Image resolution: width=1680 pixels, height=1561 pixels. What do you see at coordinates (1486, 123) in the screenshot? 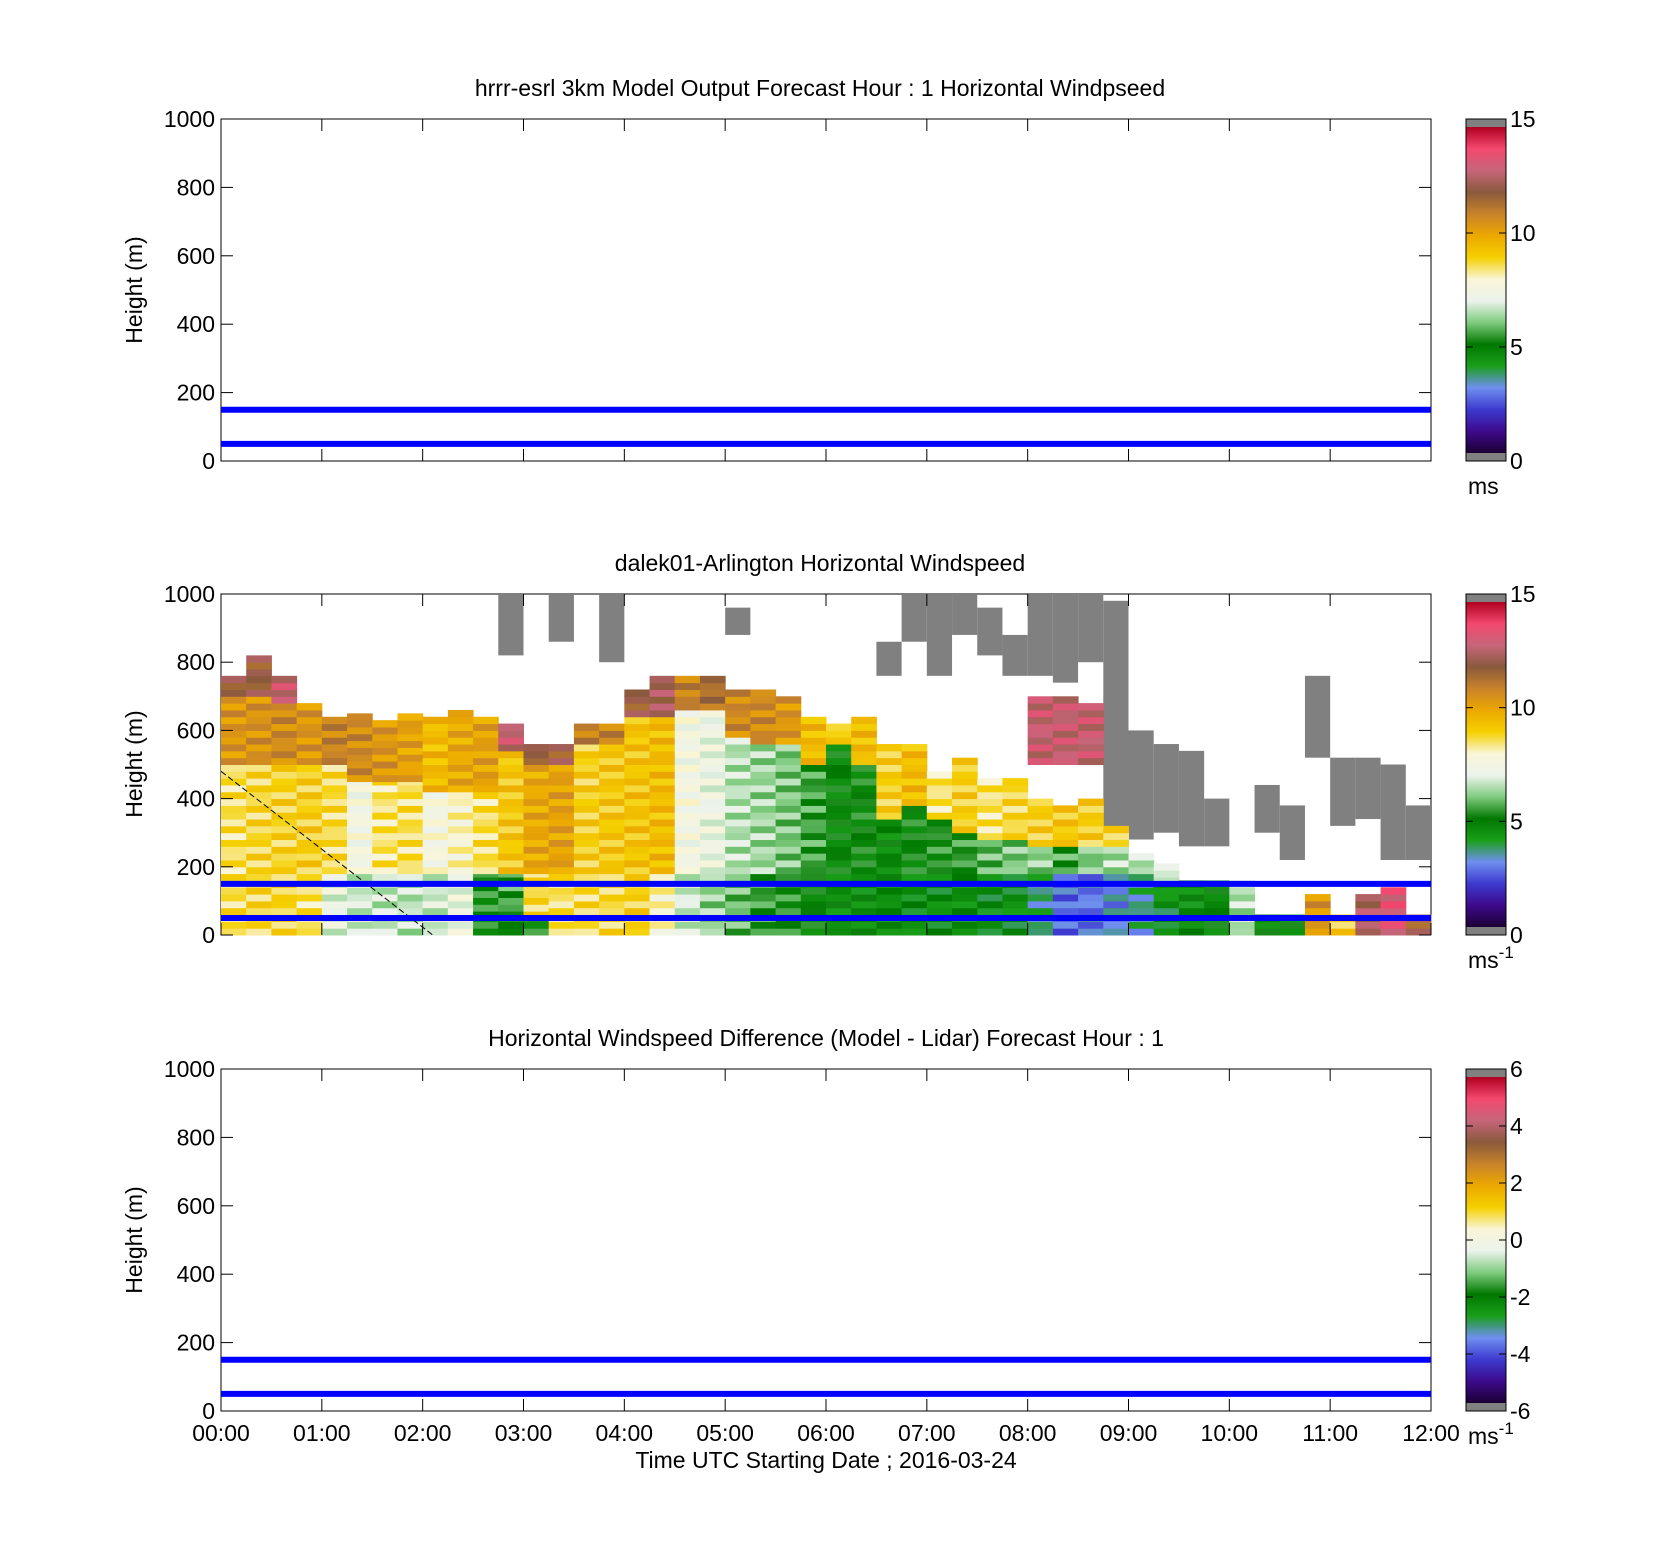
I see `colorbar-over` at bounding box center [1486, 123].